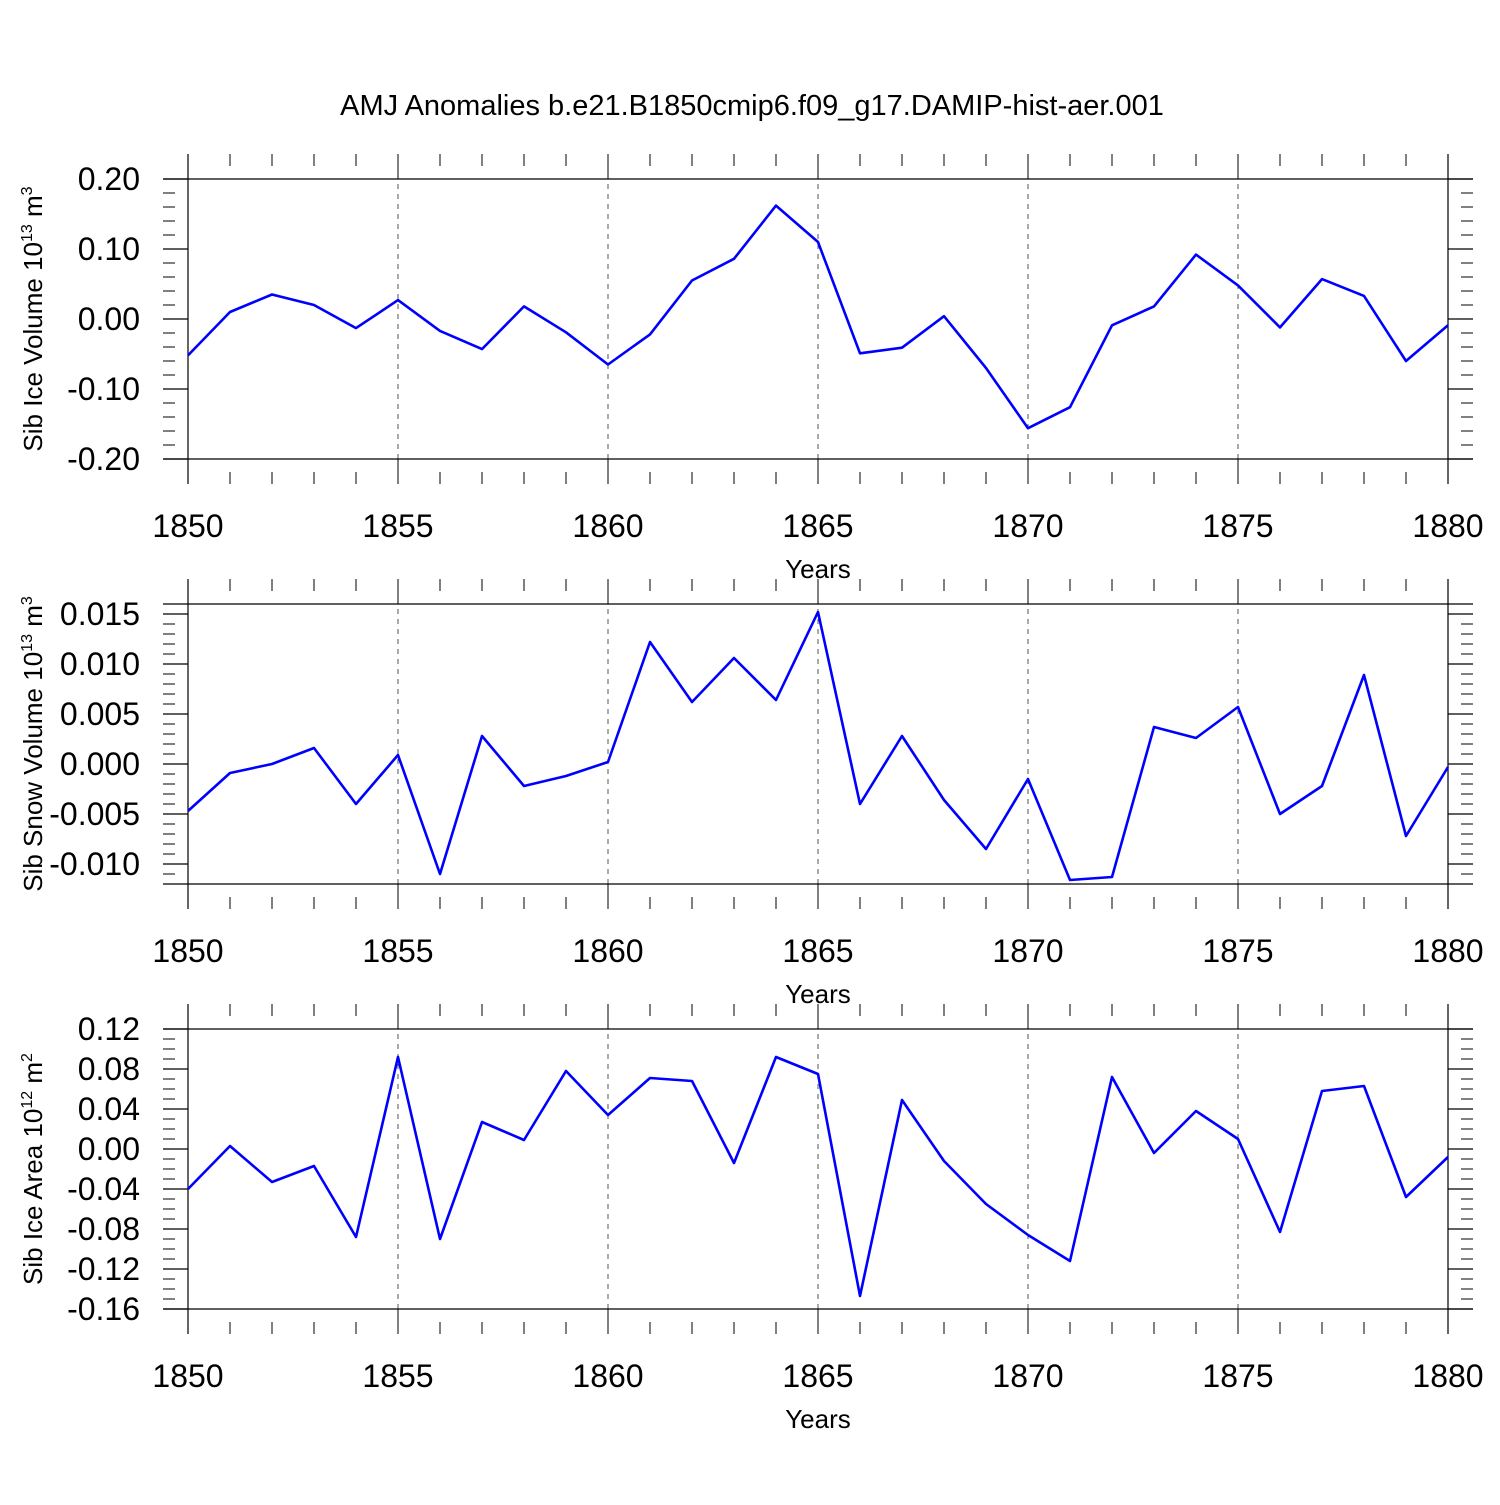 The height and width of the screenshot is (1505, 1500). I want to click on y-axis-title: Sib Ice Area 1012 m2, so click(33, 1169).